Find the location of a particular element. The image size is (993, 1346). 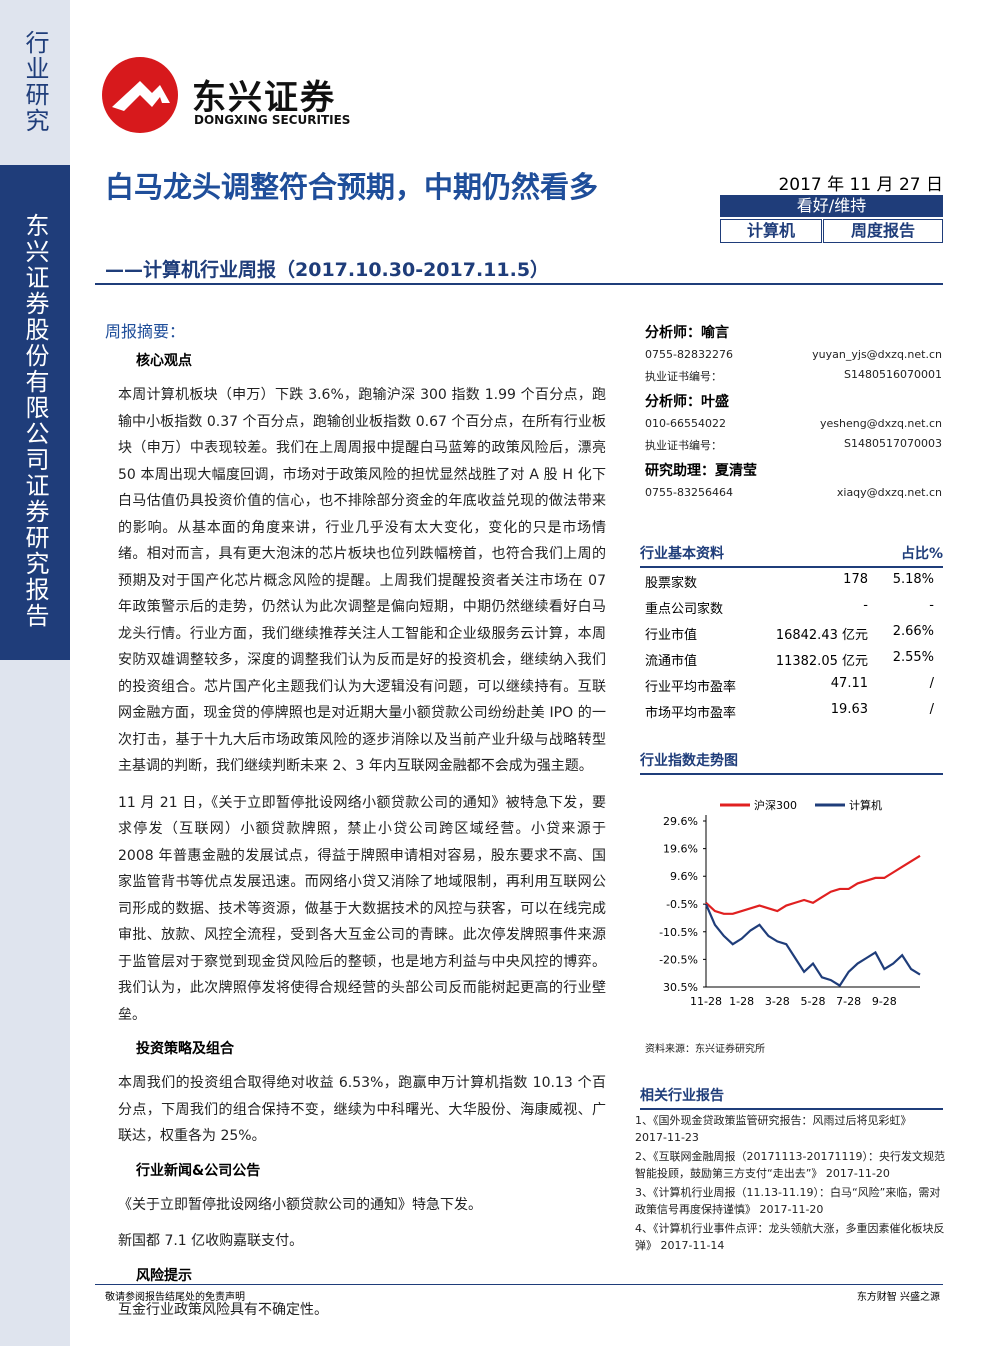

row-label: 行业市值 is located at coordinates (671, 635).